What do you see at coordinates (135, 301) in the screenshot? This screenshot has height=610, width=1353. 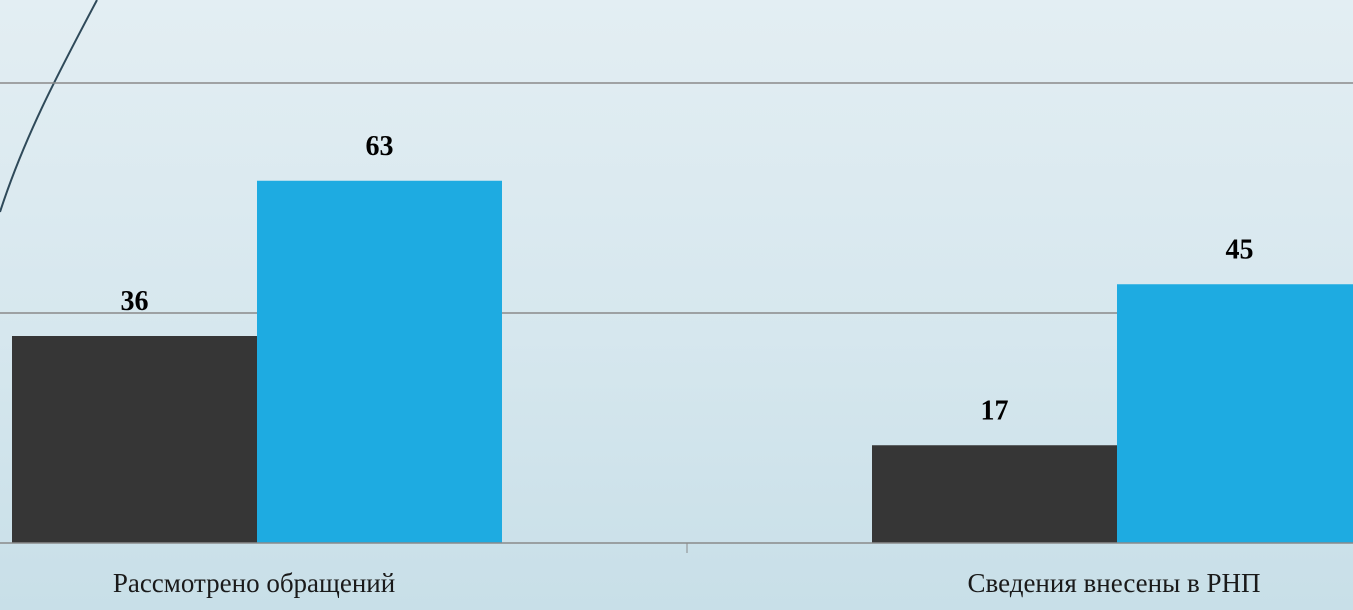 I see `data-label-series1-cat1: 36` at bounding box center [135, 301].